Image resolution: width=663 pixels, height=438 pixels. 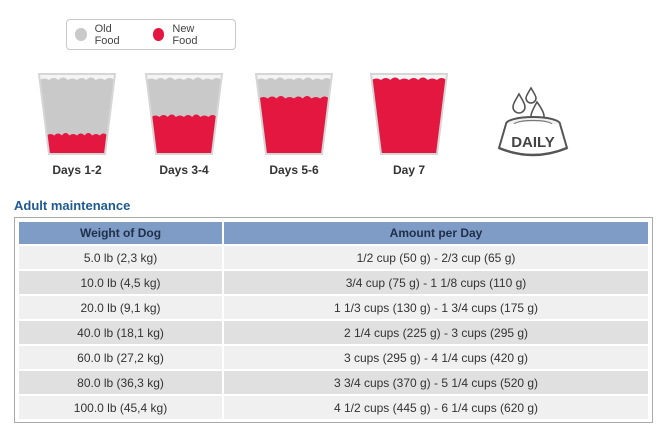 I want to click on stage-label: Days 3-4, so click(x=184, y=170).